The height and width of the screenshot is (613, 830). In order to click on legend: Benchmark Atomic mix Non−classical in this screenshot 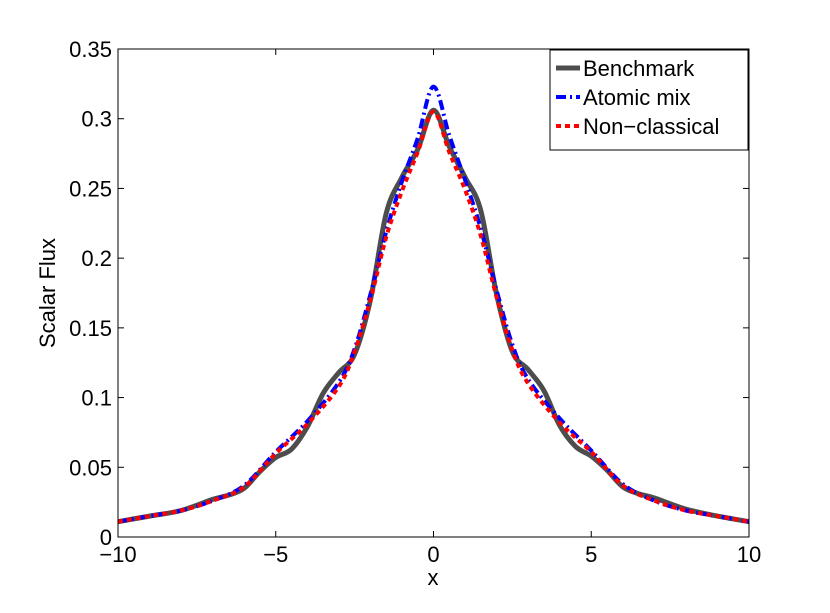, I will do `click(649, 100)`.